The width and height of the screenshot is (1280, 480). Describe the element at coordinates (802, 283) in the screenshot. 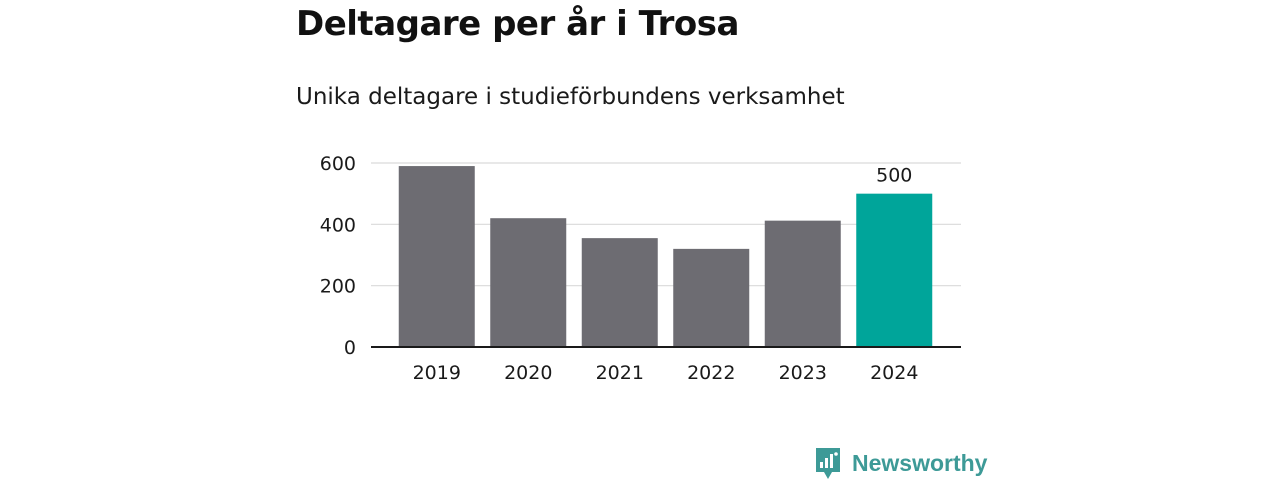

I see `bar-2023` at that location.